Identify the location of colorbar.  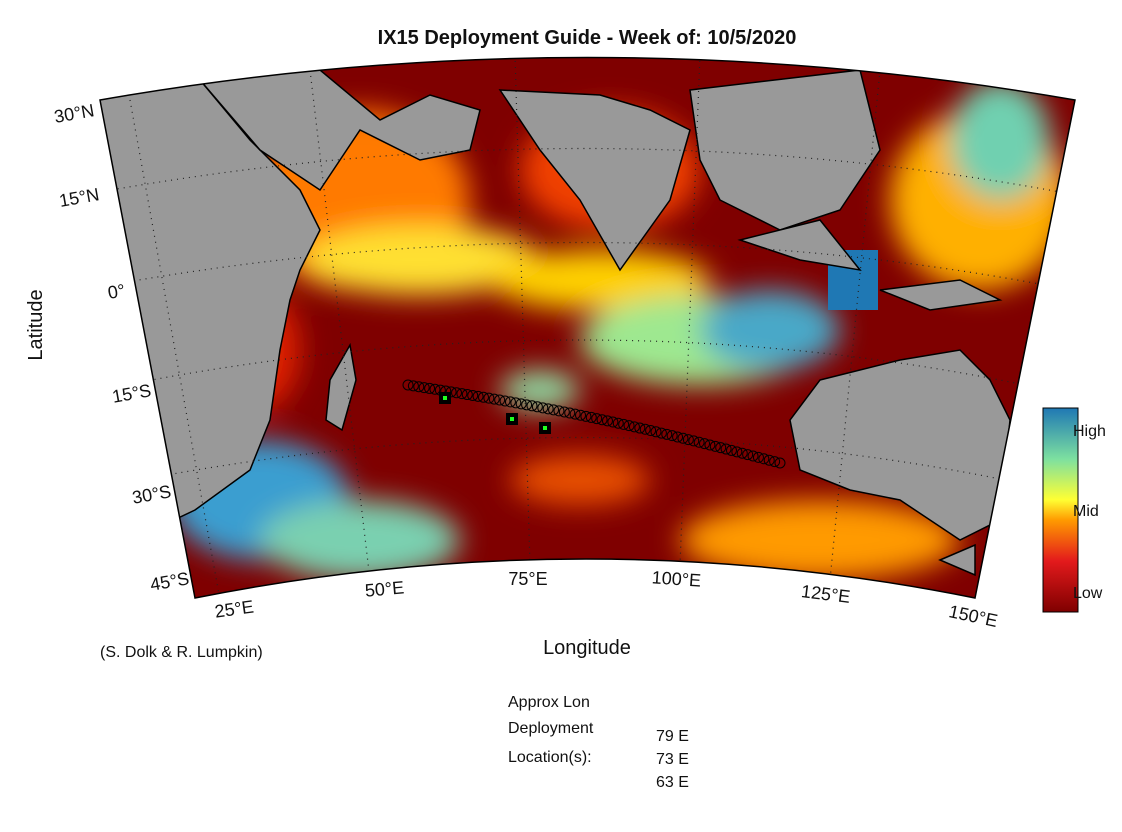
(1060, 510).